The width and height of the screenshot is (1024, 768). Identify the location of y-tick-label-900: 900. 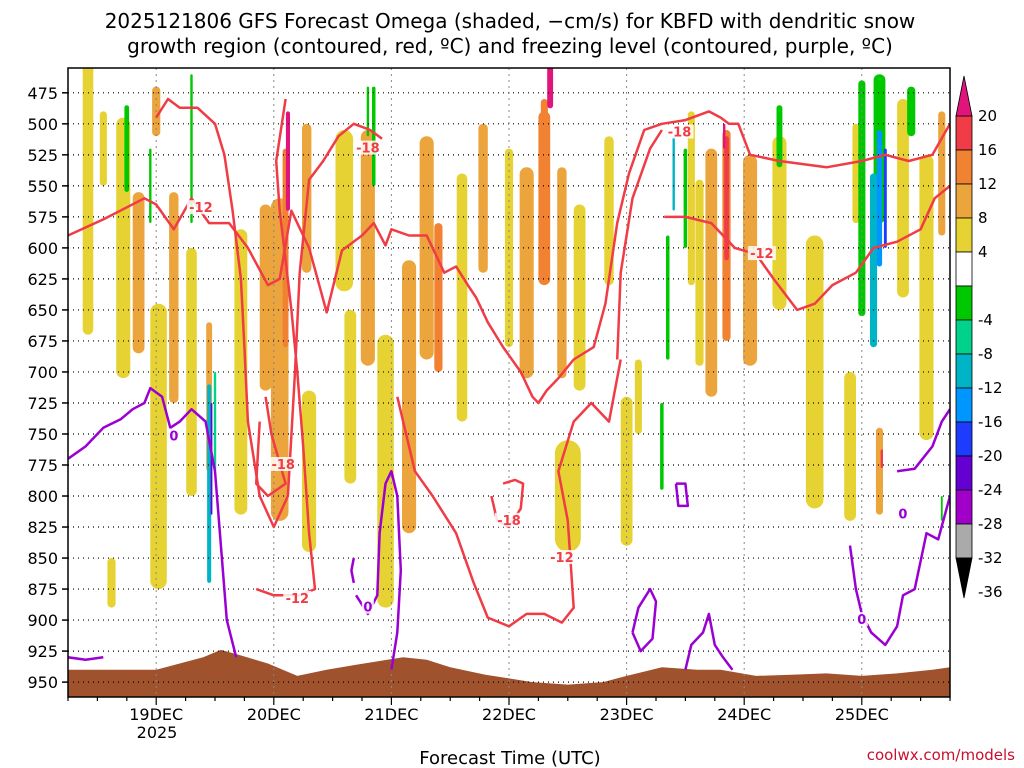
(42, 620).